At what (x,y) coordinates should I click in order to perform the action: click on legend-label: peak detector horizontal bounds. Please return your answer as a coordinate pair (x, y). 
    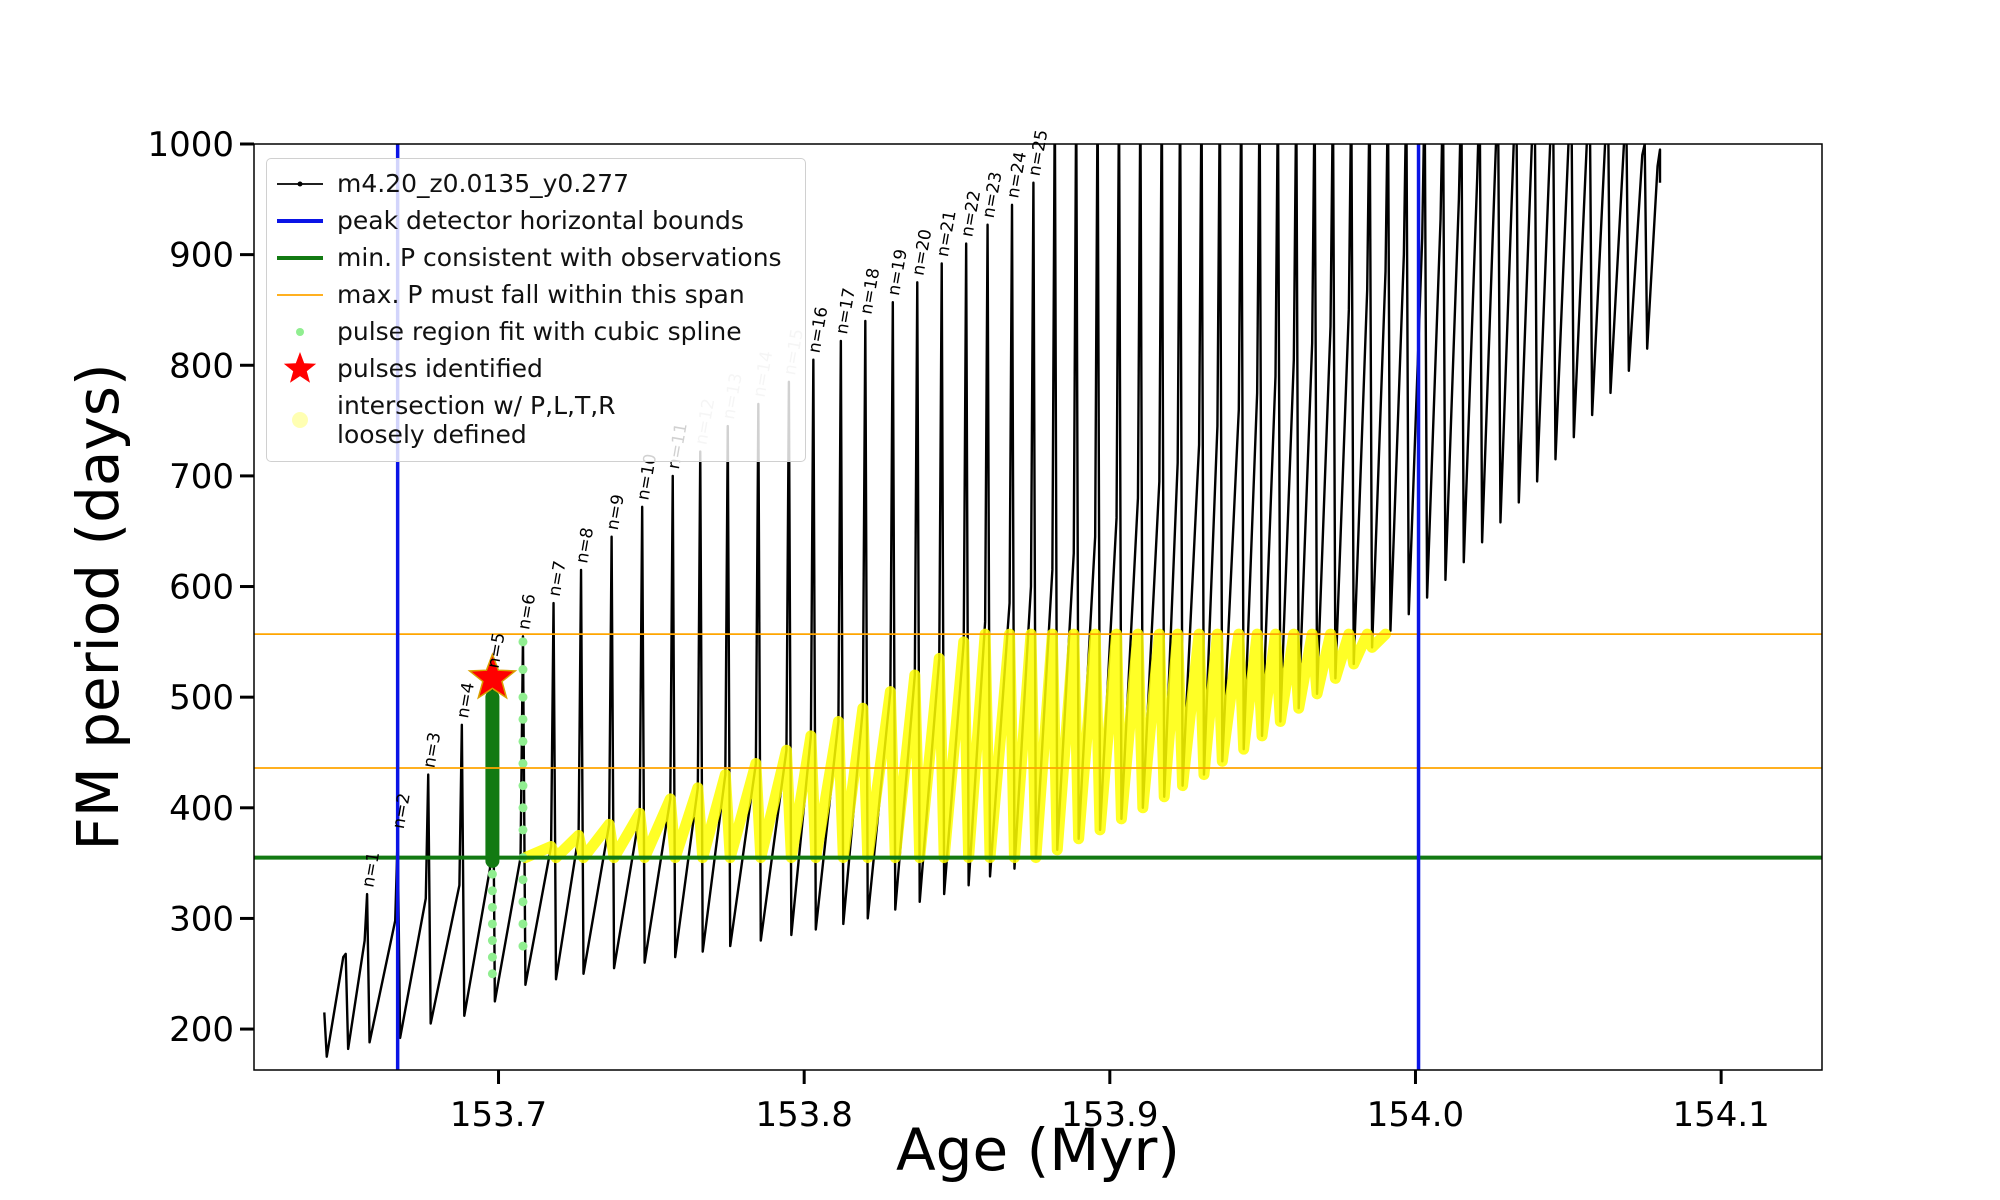
    Looking at the image, I should click on (540, 220).